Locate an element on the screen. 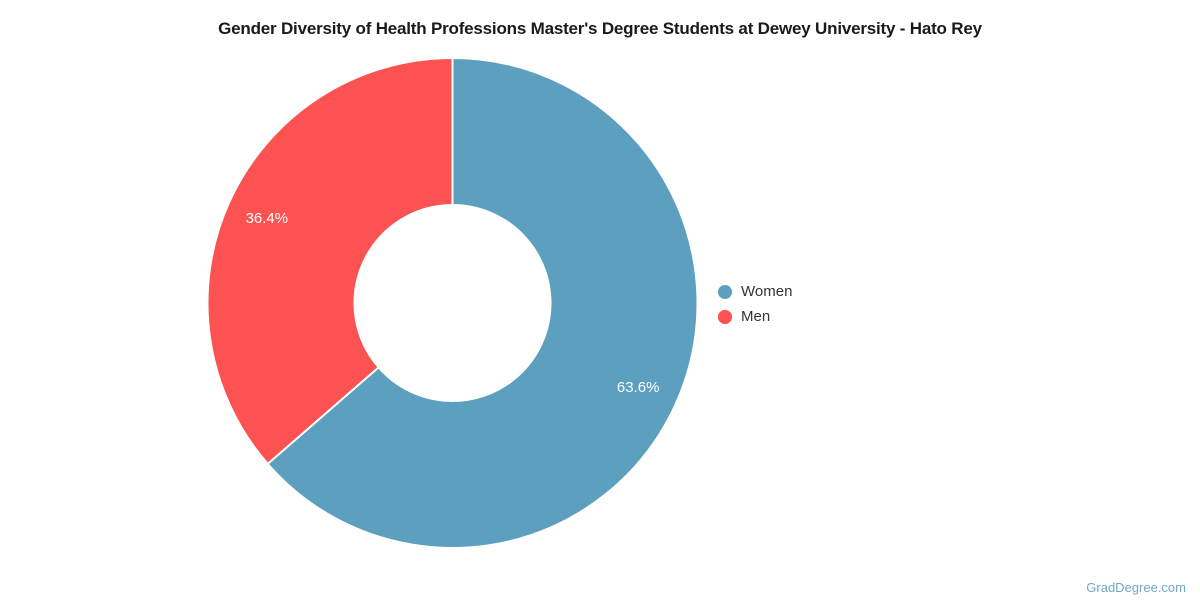  slice-value-label-women: 63.6% is located at coordinates (638, 387).